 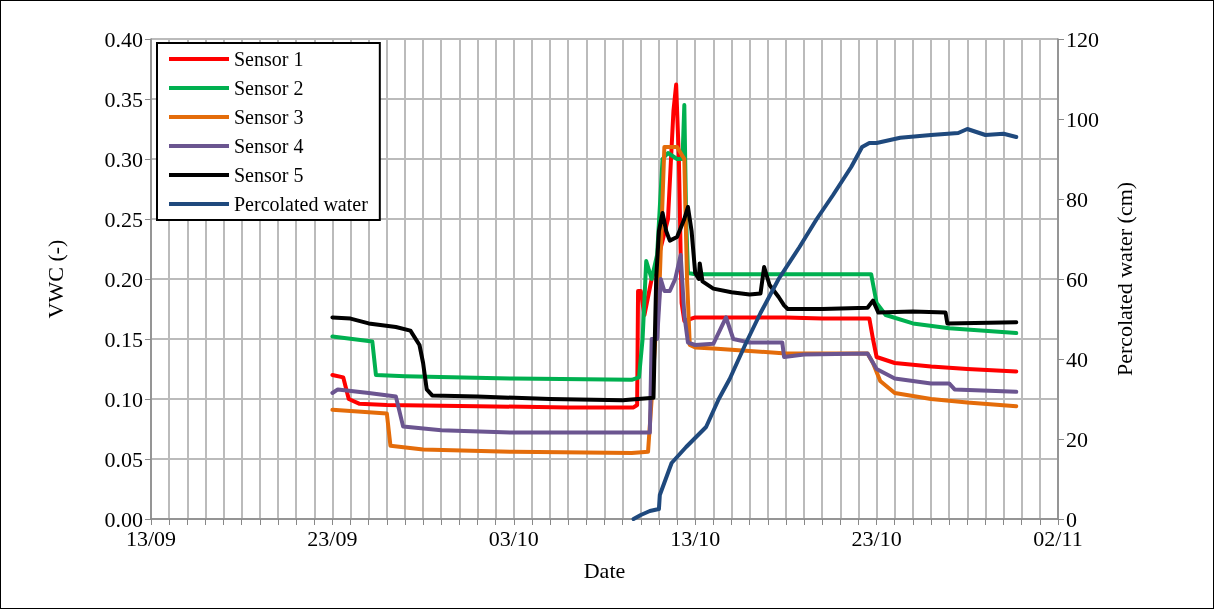 What do you see at coordinates (123, 99) in the screenshot?
I see `y-tick-label: 0.35` at bounding box center [123, 99].